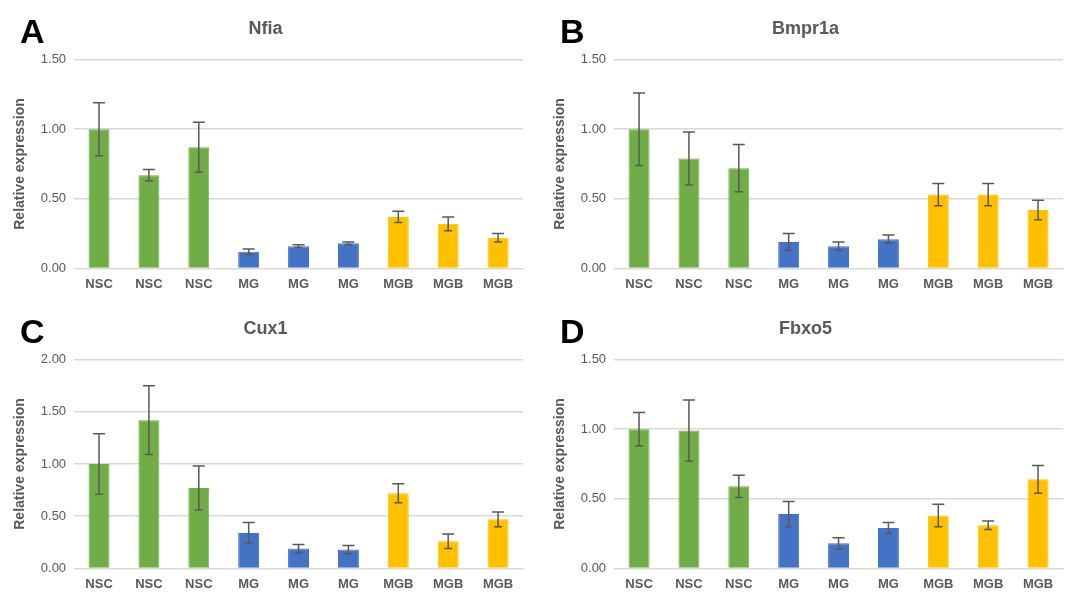 Image resolution: width=1073 pixels, height=603 pixels. What do you see at coordinates (53, 359) in the screenshot?
I see `y-tick-label: 2.00` at bounding box center [53, 359].